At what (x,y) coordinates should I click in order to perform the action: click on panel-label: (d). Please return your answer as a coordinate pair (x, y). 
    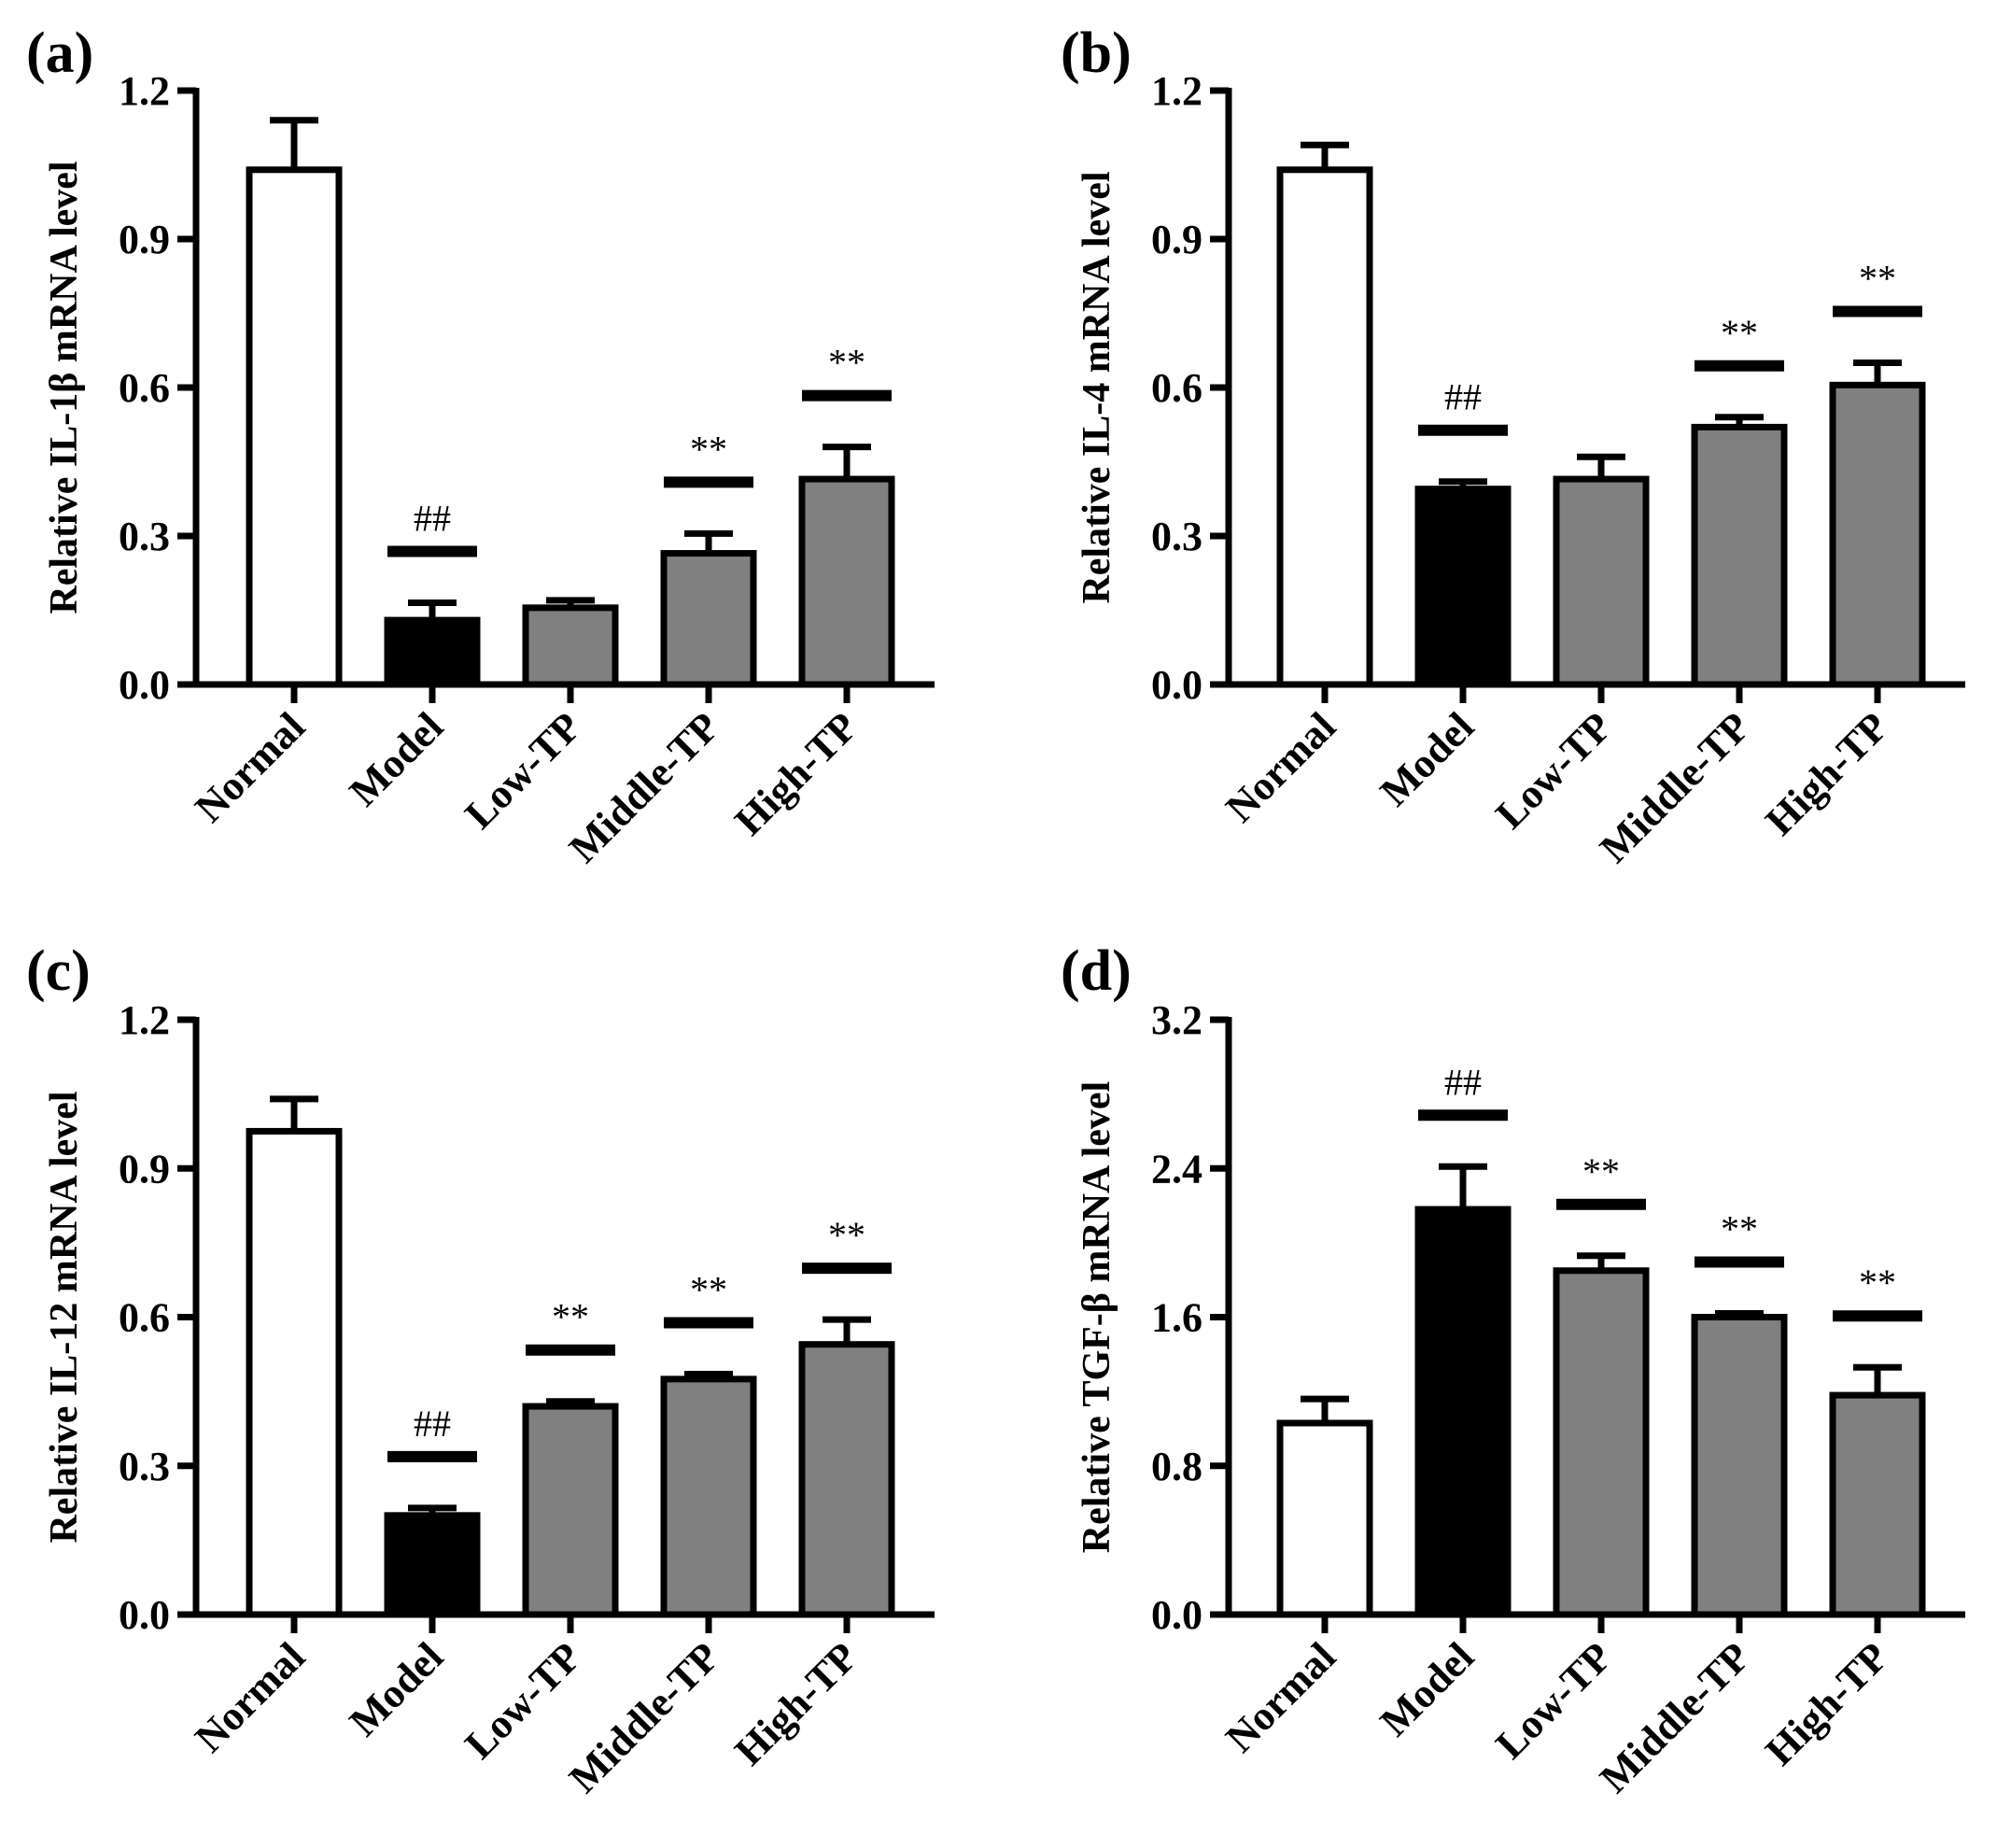
    Looking at the image, I should click on (1096, 971).